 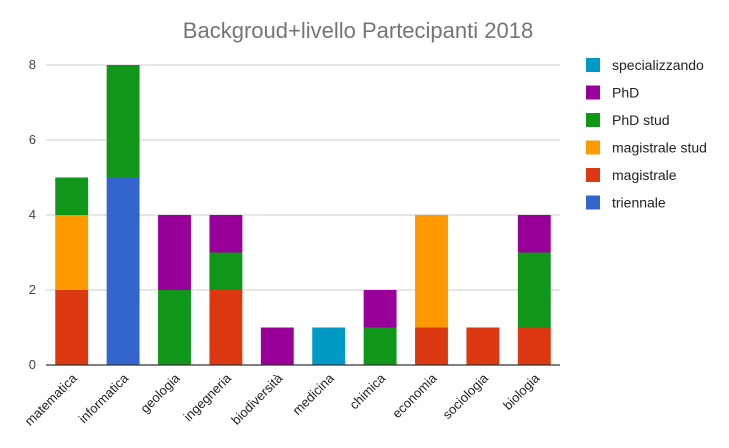 I want to click on x-tick-label: ingegneria, so click(x=207, y=397).